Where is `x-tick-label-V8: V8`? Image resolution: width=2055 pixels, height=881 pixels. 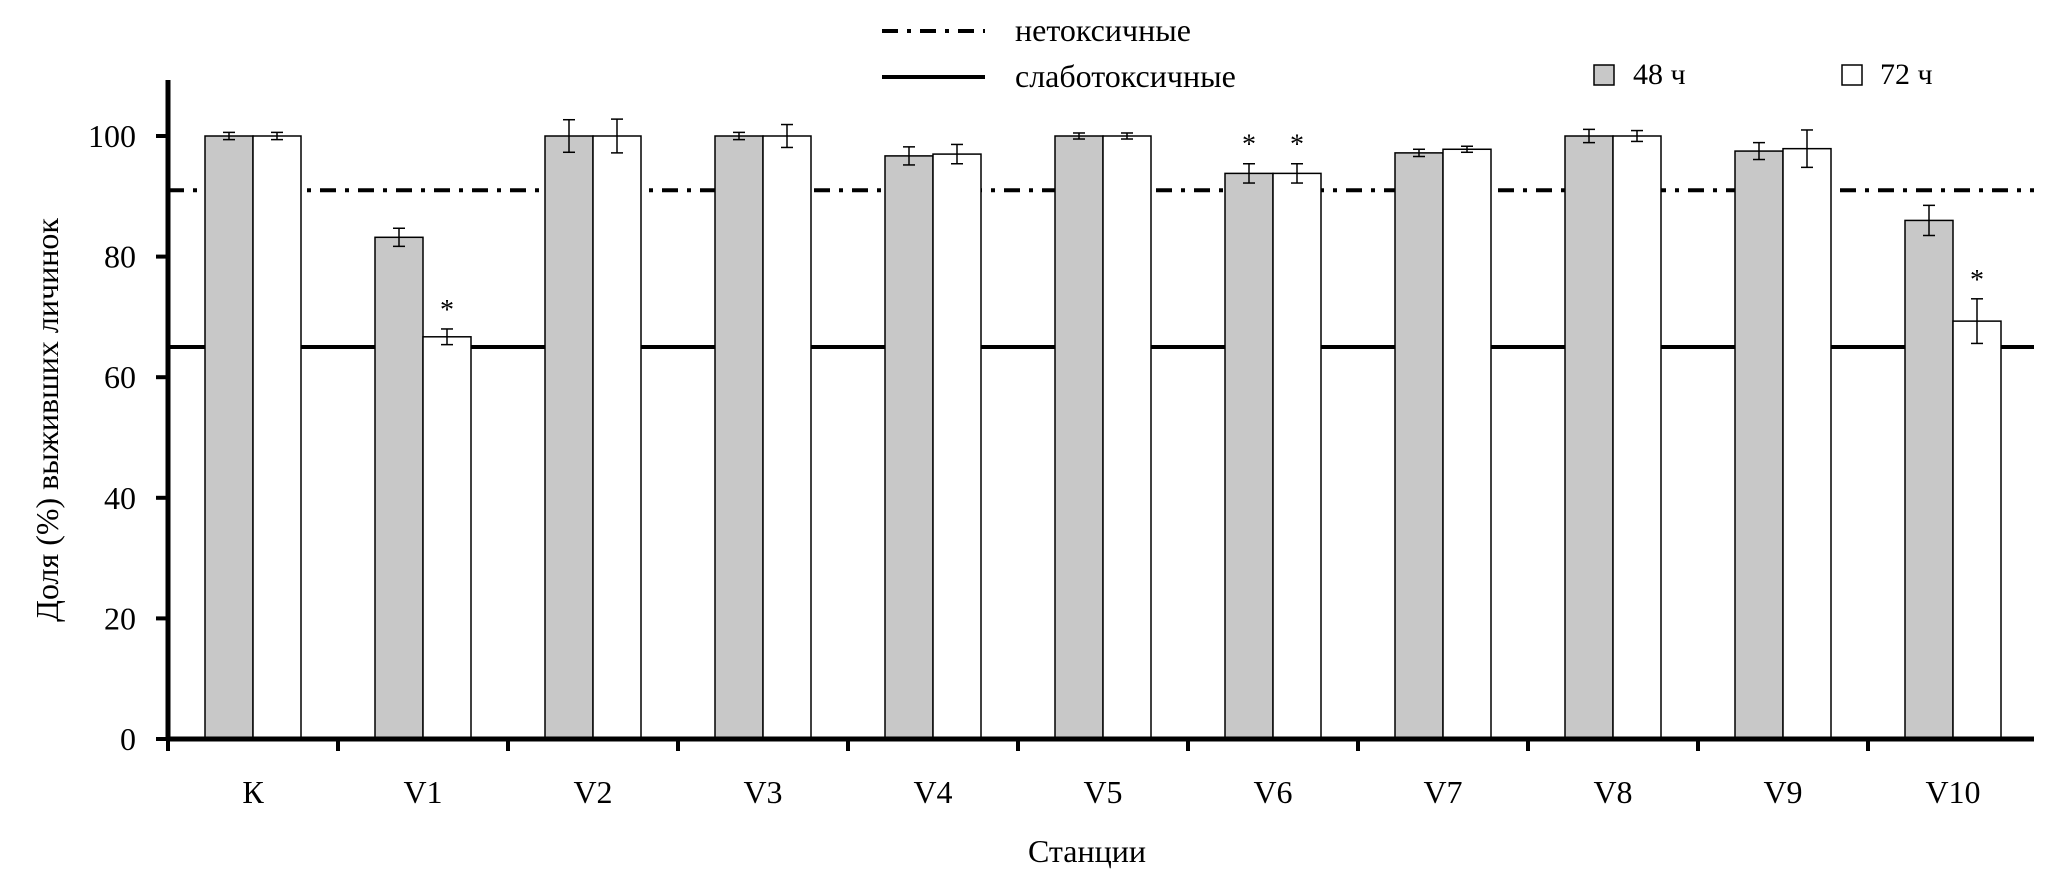
x-tick-label-V8: V8 is located at coordinates (1612, 792).